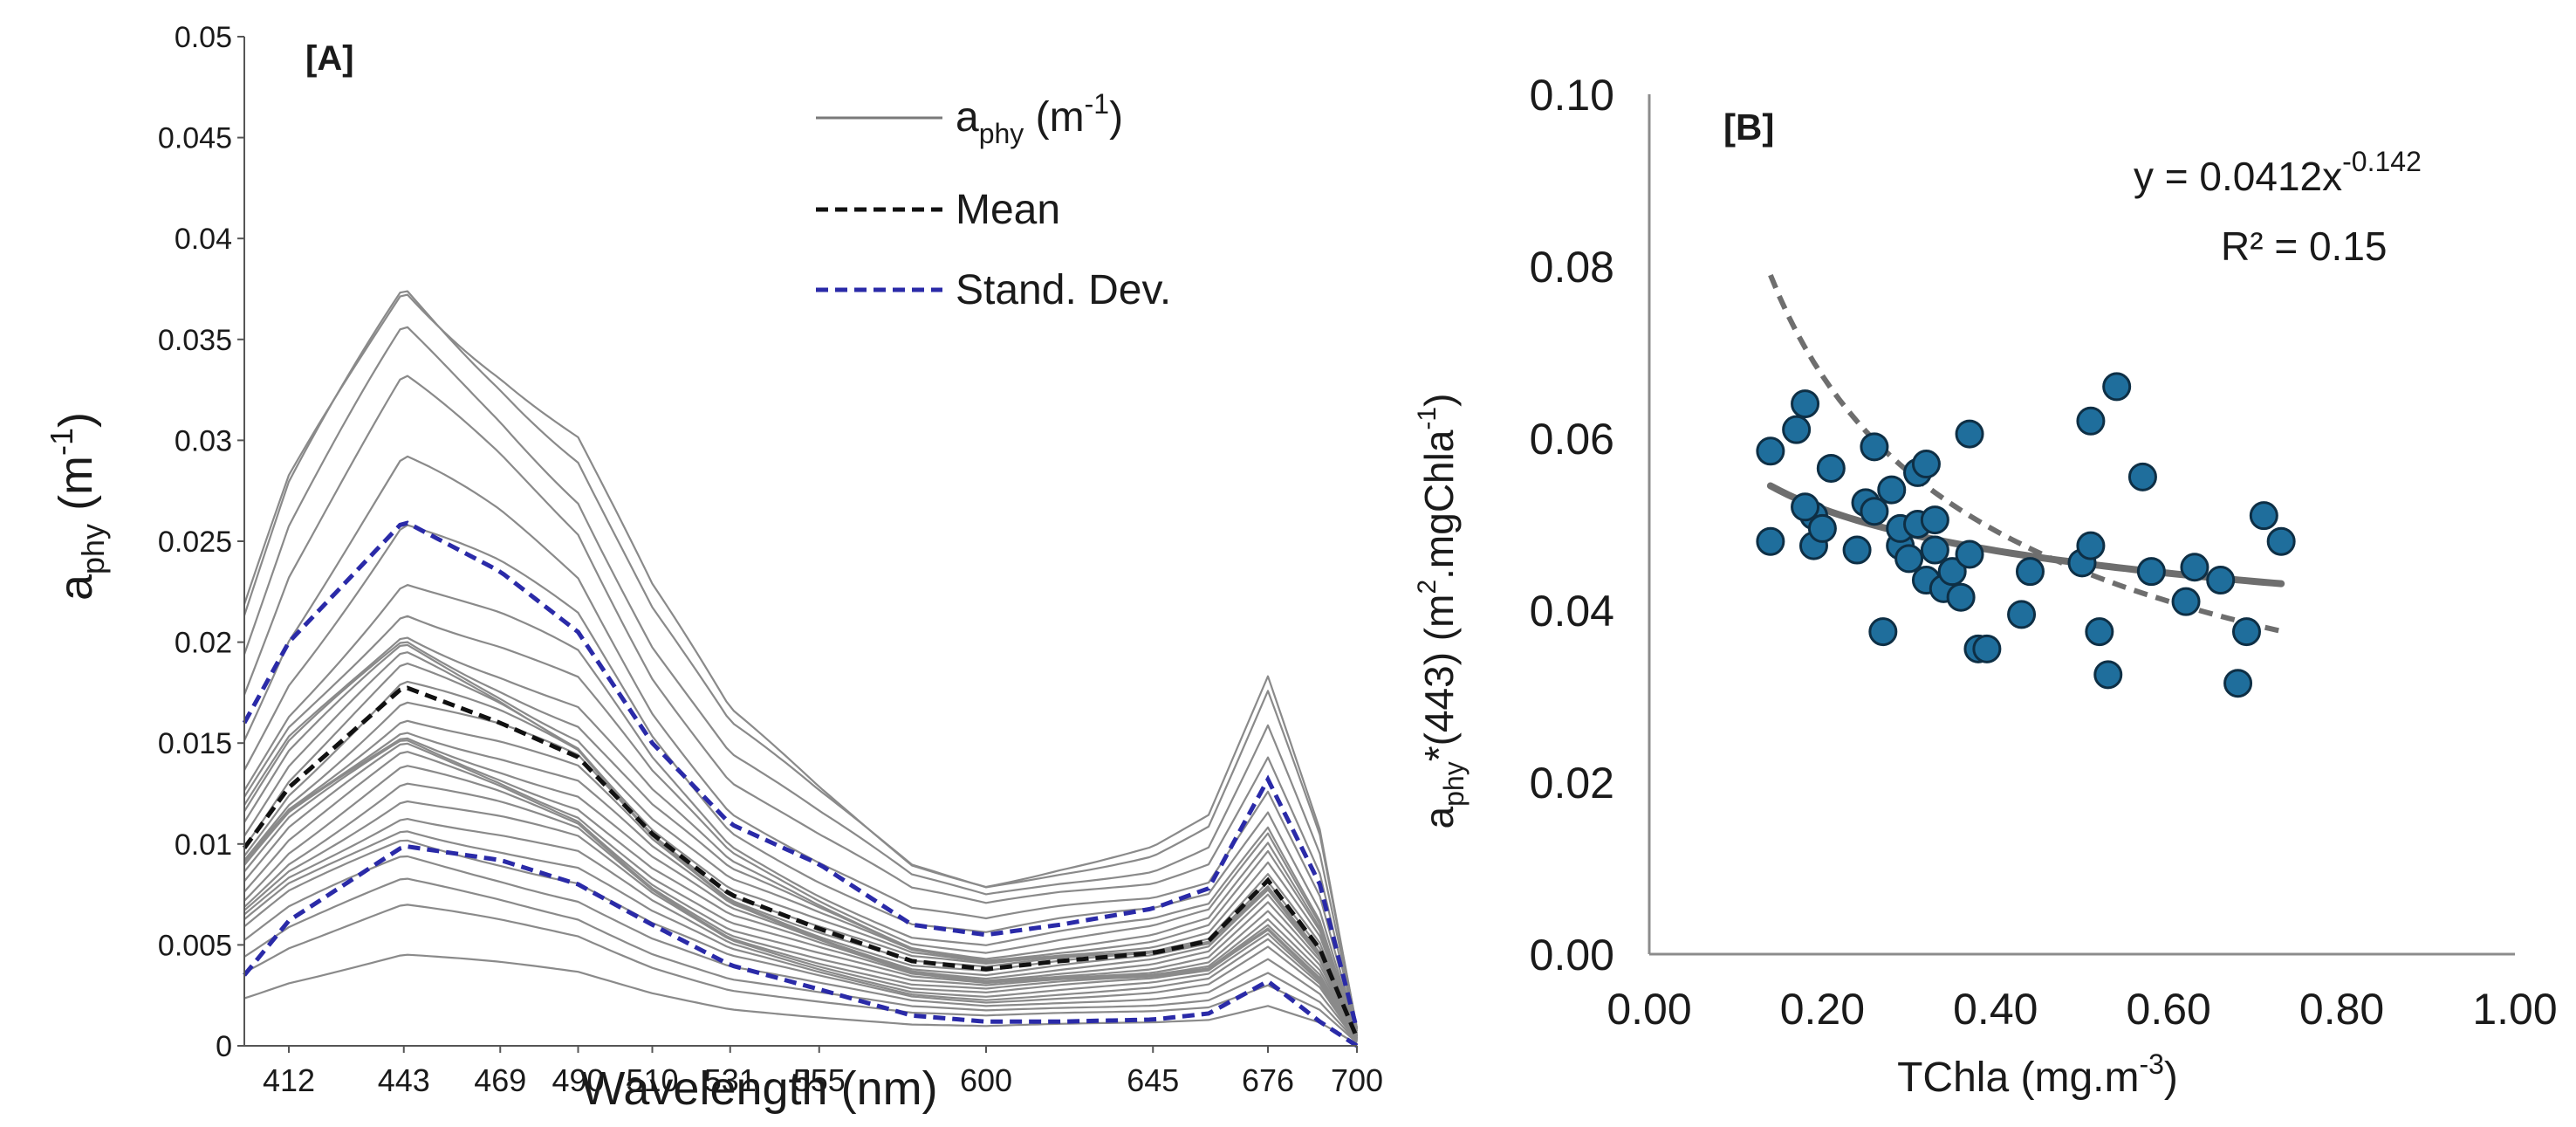 The image size is (2576, 1127). Describe the element at coordinates (1441, 611) in the screenshot. I see `panel-b-y-axis-title: aphy*(443) (m2.mgChla-1)` at that location.